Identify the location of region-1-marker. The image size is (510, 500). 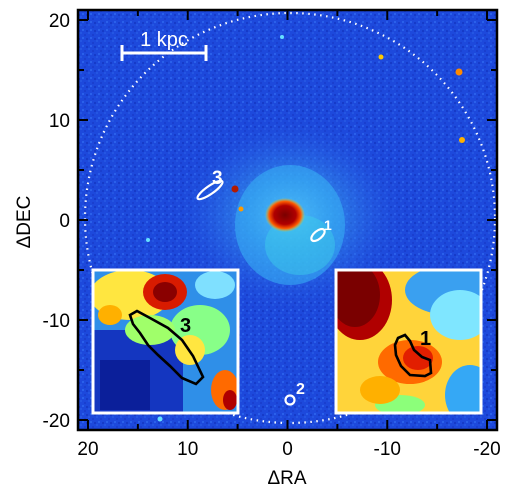
(318, 235).